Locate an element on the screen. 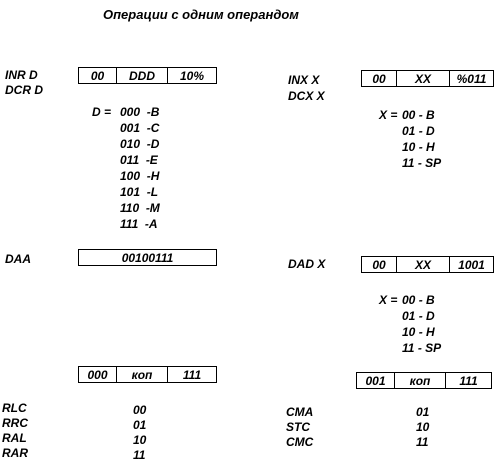  list-item: CMC is located at coordinates (300, 442).